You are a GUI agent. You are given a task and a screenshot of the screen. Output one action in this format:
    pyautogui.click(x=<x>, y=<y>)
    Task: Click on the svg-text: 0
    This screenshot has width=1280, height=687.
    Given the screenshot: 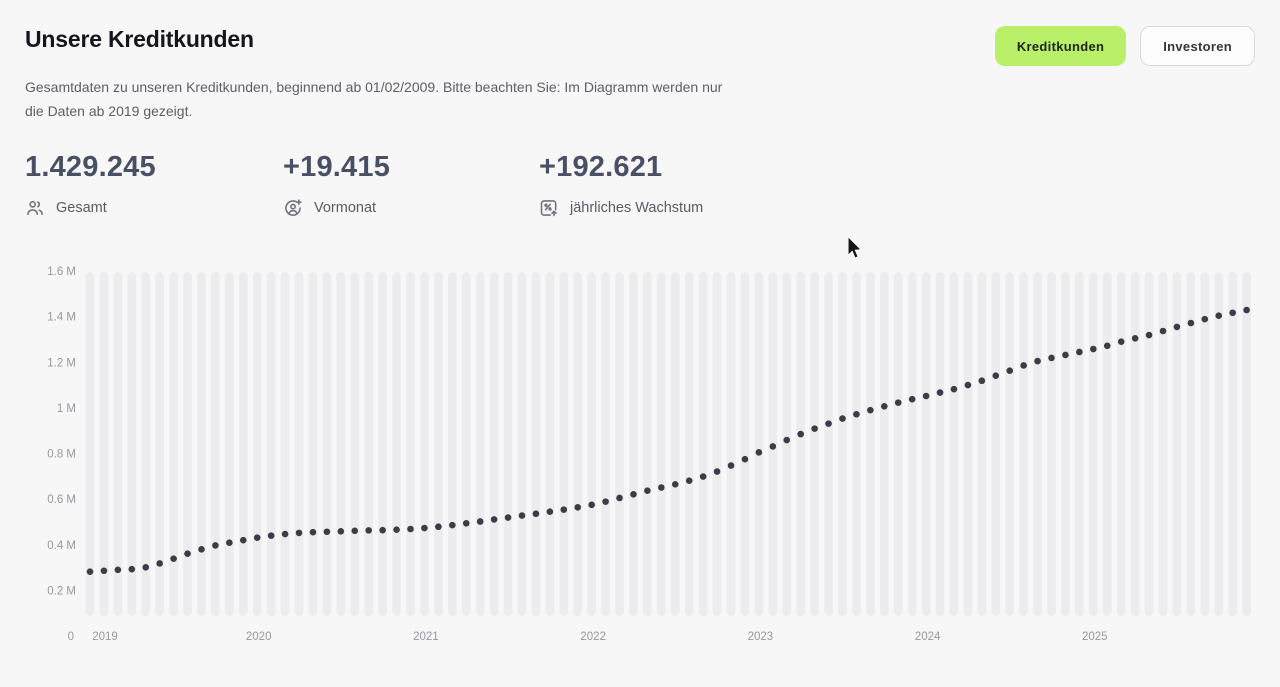 What is the action you would take?
    pyautogui.click(x=71, y=637)
    